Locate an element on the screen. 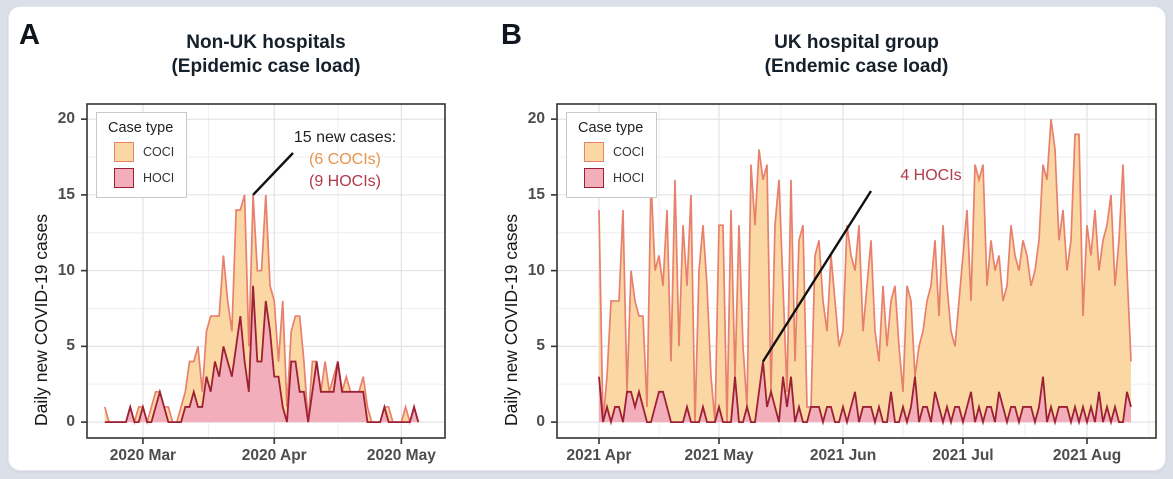 The height and width of the screenshot is (479, 1173). panel-a-y-axis-title: Daily new COVID-19 cases is located at coordinates (41, 319).